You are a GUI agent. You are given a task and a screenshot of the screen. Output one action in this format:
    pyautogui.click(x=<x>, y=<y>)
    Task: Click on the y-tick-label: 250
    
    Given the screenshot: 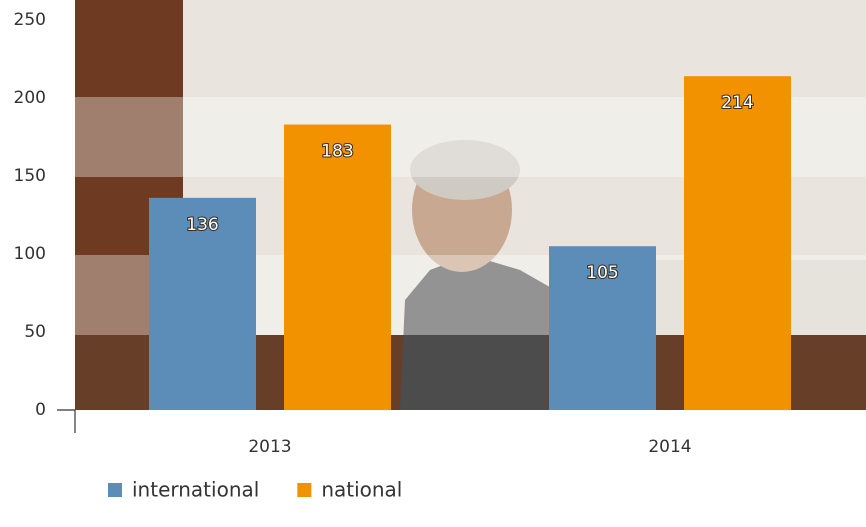 What is the action you would take?
    pyautogui.click(x=30, y=20)
    